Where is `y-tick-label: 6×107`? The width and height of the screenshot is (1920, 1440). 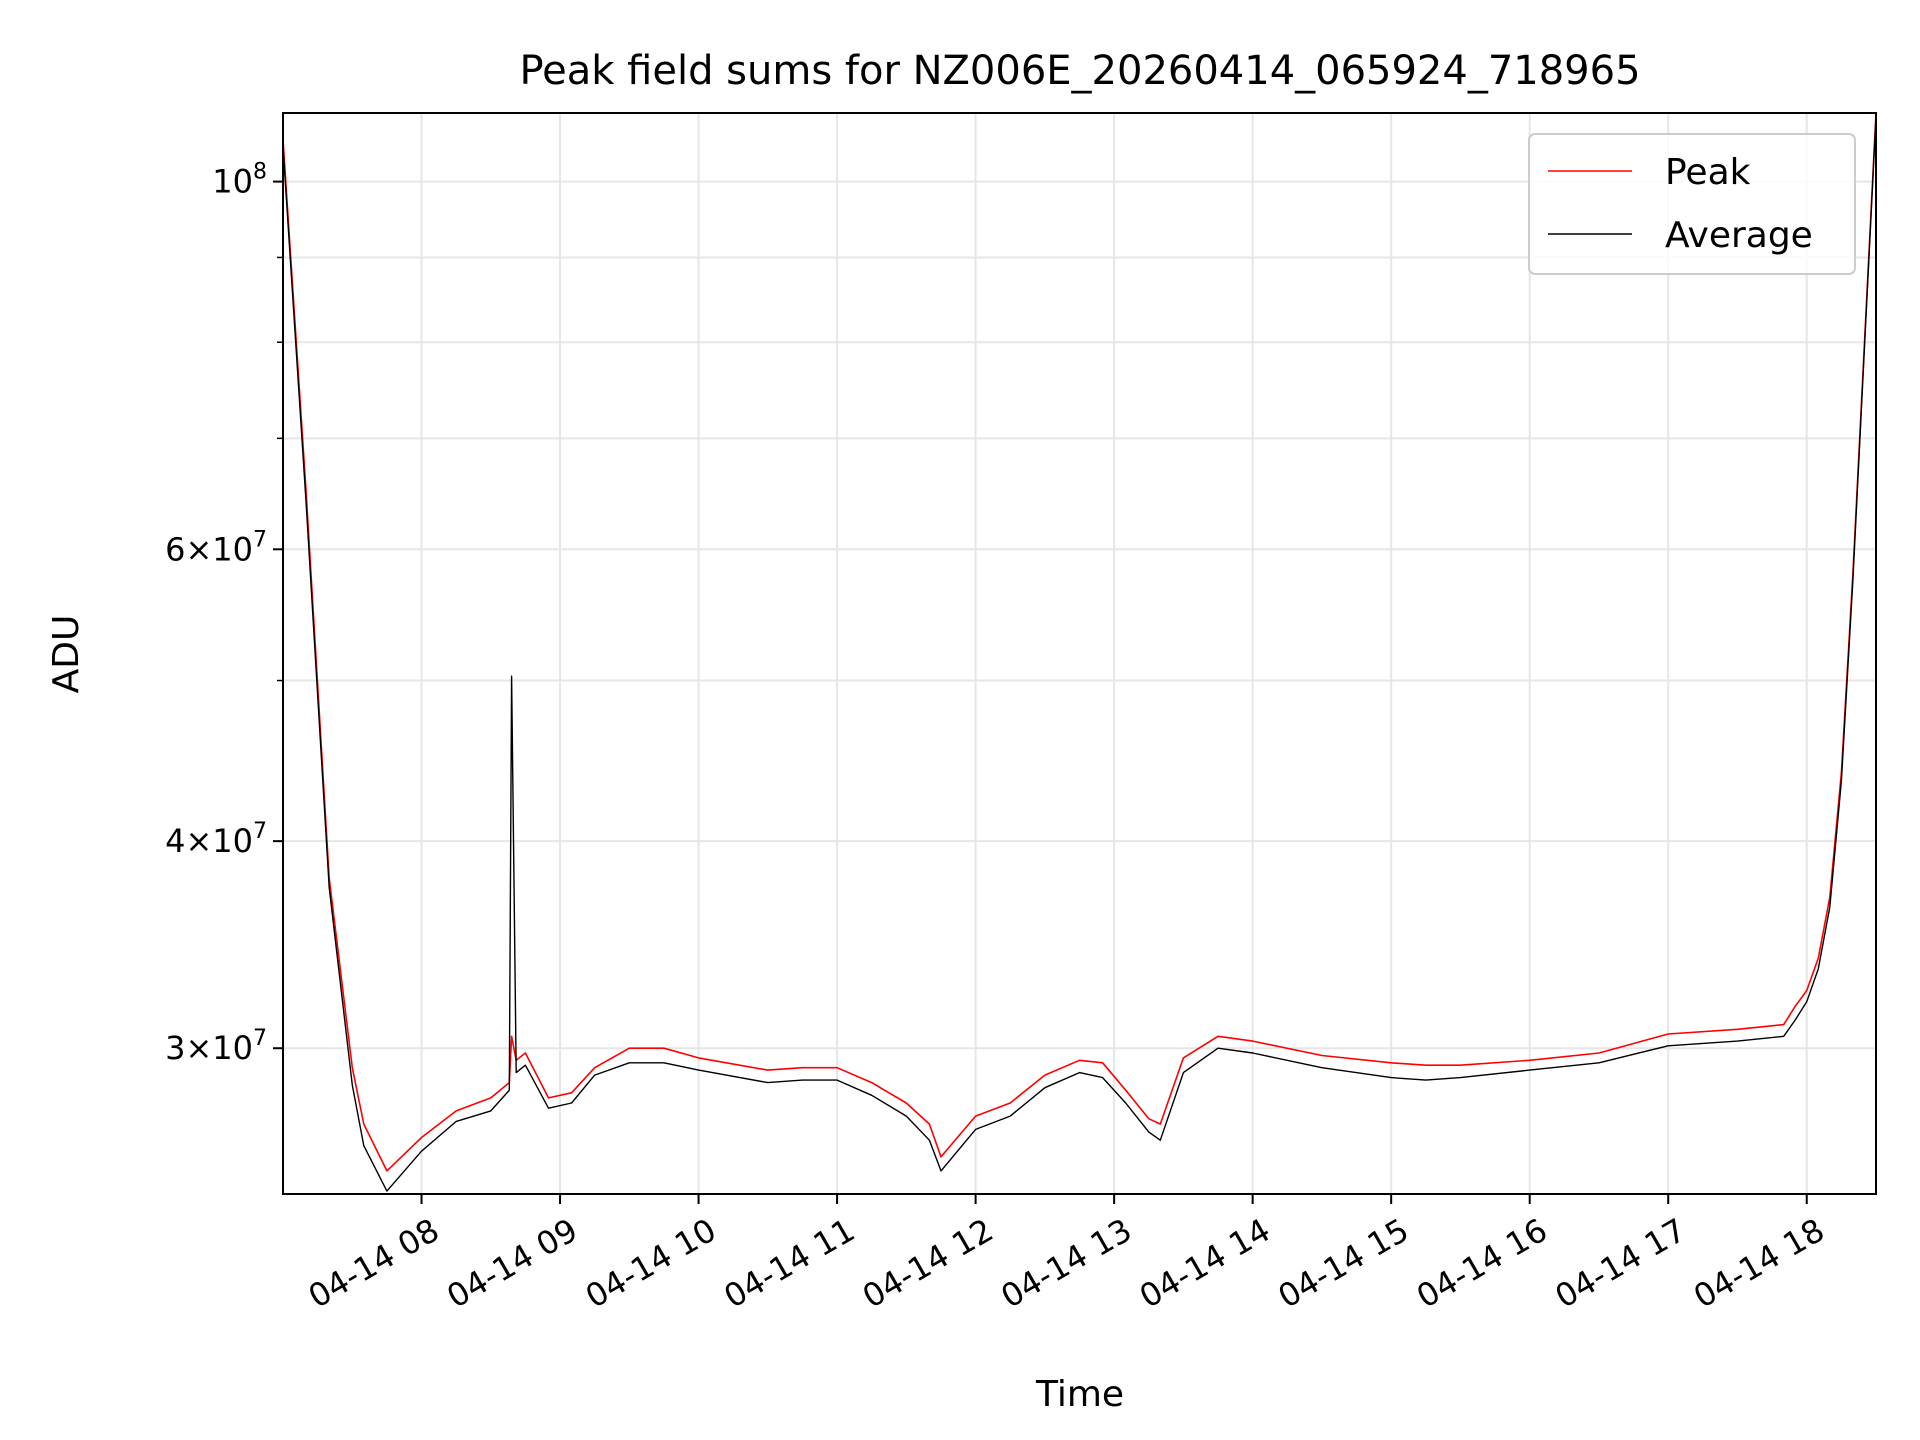 y-tick-label: 6×107 is located at coordinates (216, 547).